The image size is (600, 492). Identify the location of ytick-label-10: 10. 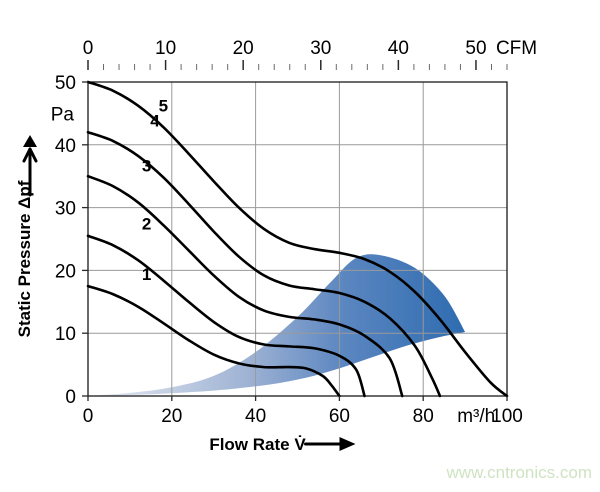
(65, 334).